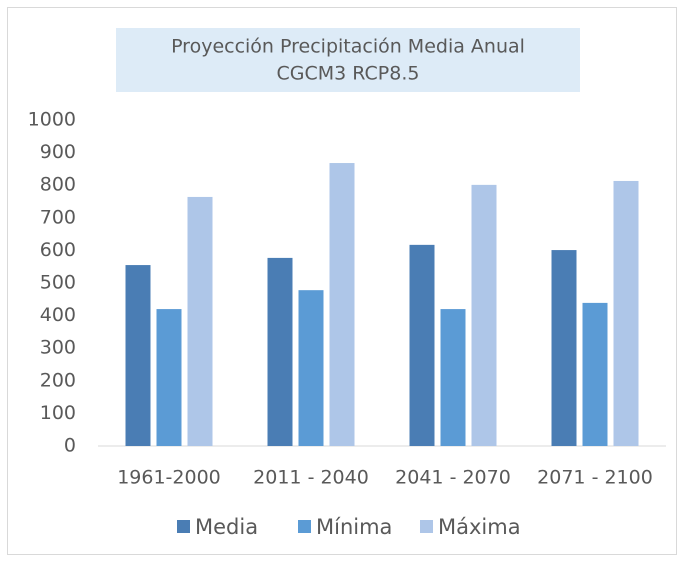  What do you see at coordinates (52, 120) in the screenshot?
I see `y-tick-label: 1000` at bounding box center [52, 120].